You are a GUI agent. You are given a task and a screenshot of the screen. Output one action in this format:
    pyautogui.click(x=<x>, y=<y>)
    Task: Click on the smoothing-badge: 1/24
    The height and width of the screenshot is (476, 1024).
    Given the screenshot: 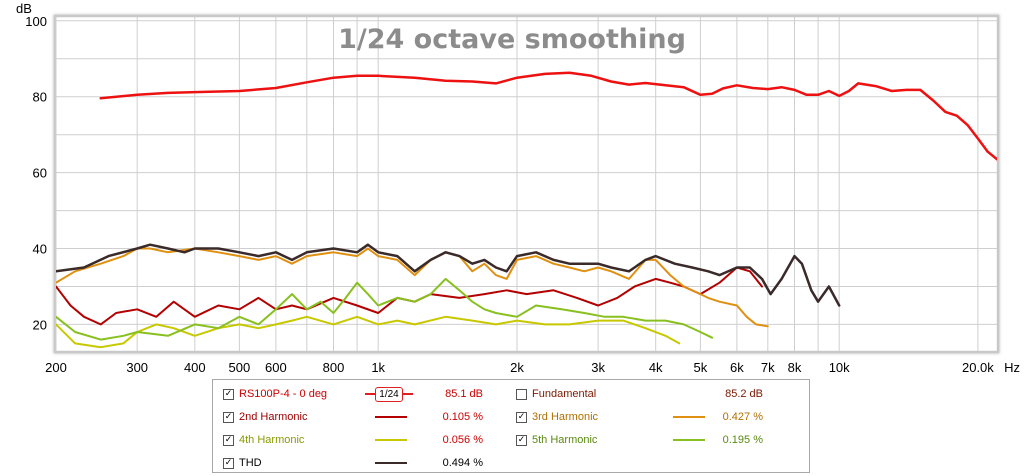 What is the action you would take?
    pyautogui.click(x=389, y=394)
    